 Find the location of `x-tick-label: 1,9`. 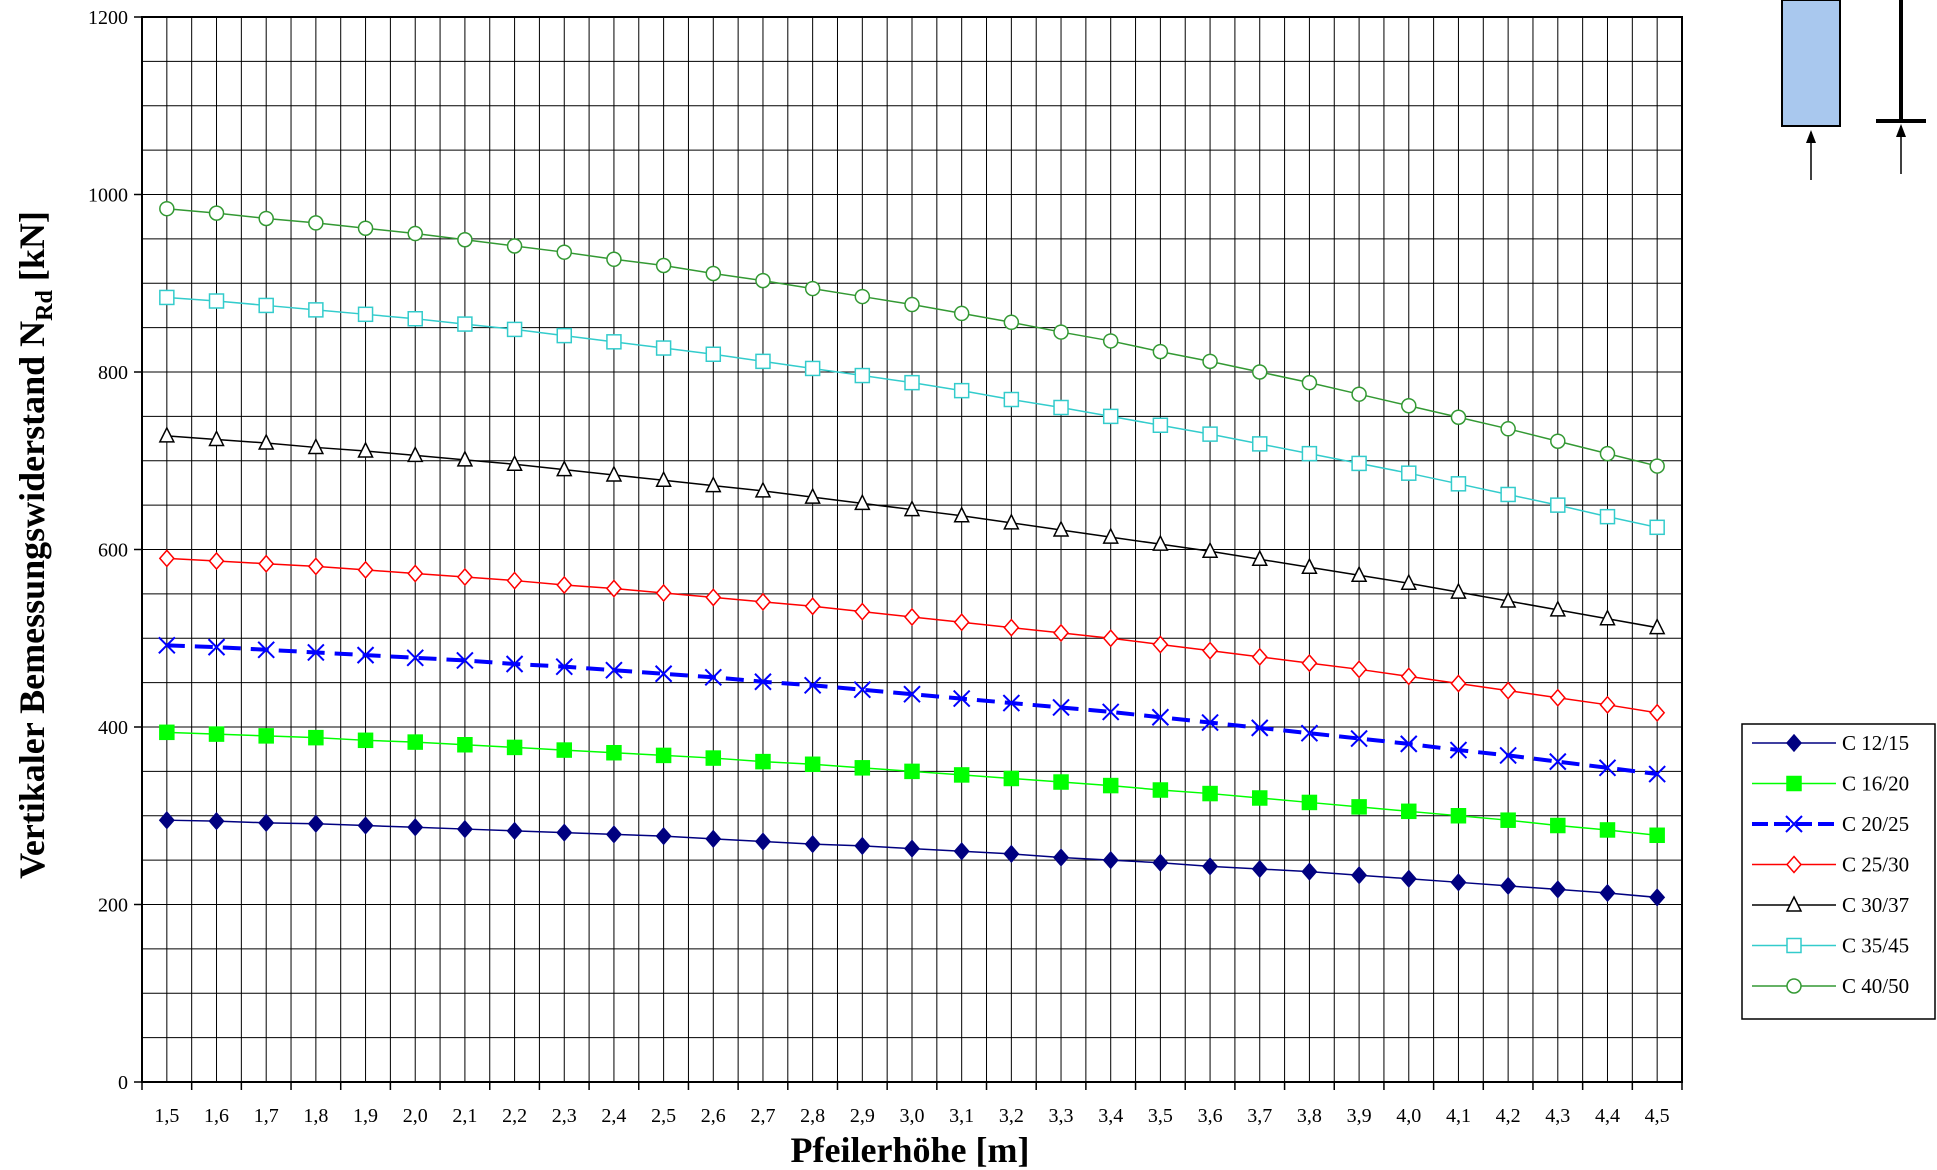

x-tick-label: 1,9 is located at coordinates (365, 1116).